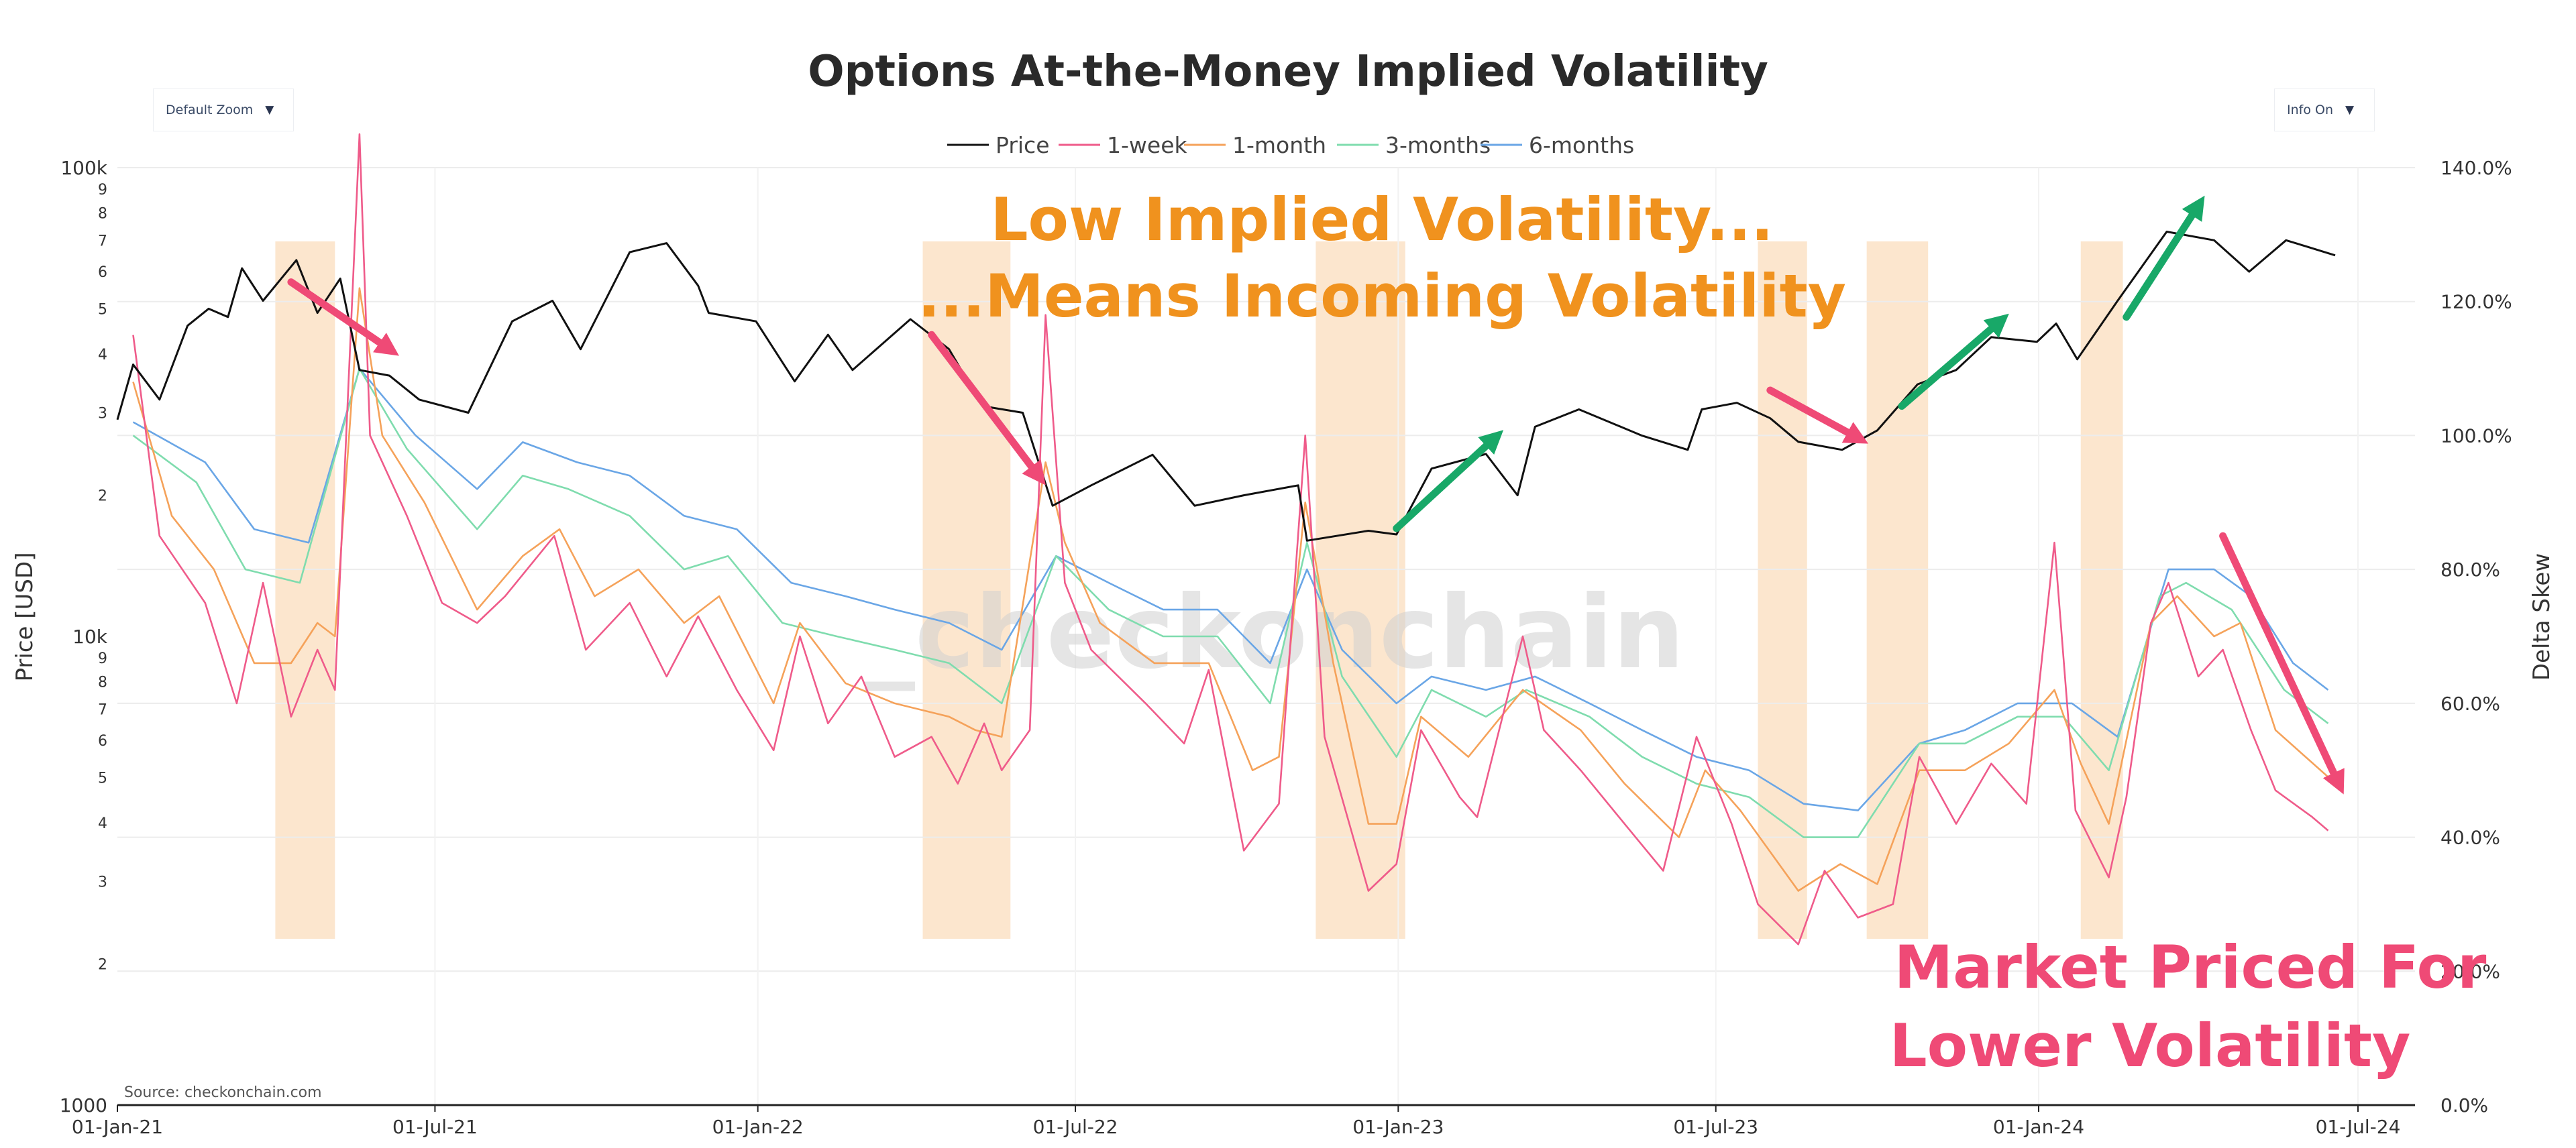 This screenshot has height=1148, width=2576. I want to click on y-left-tick-label: 100k, so click(83, 168).